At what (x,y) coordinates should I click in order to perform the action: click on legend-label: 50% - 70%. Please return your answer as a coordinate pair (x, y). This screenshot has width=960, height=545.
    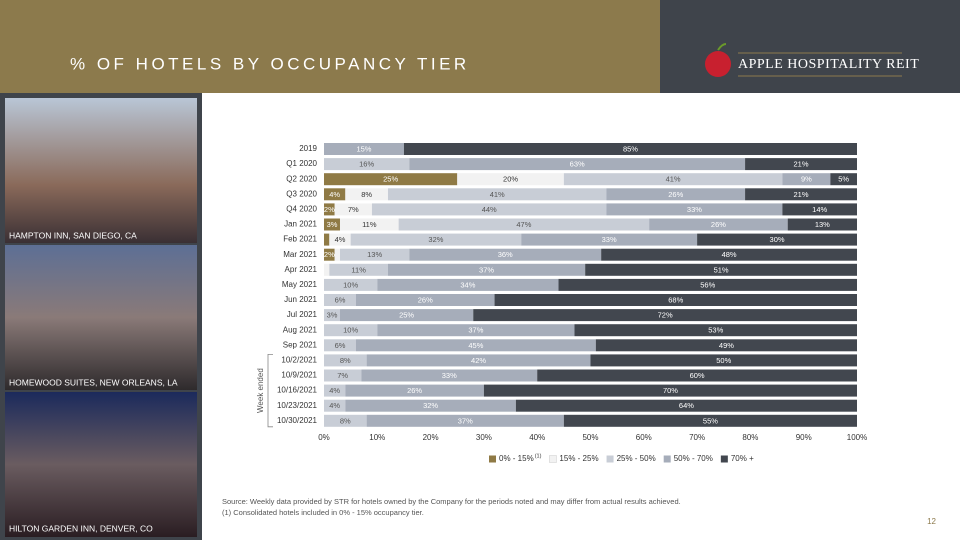
    Looking at the image, I should click on (693, 458).